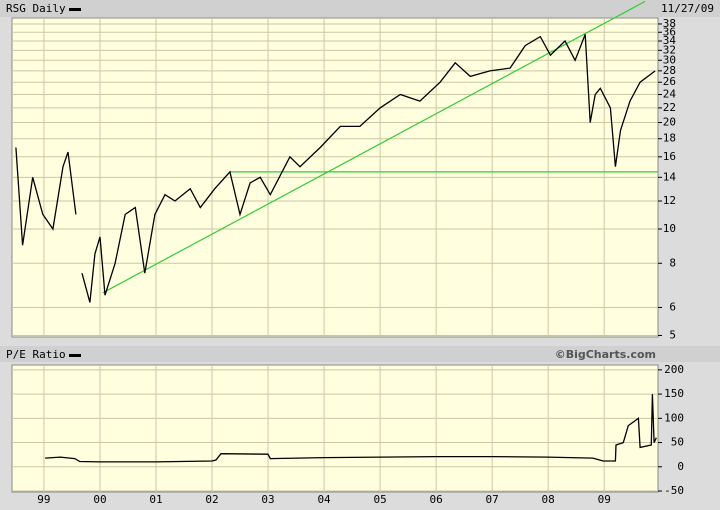 Image resolution: width=720 pixels, height=510 pixels. Describe the element at coordinates (36, 354) in the screenshot. I see `panel-title: P/E Ratio` at that location.